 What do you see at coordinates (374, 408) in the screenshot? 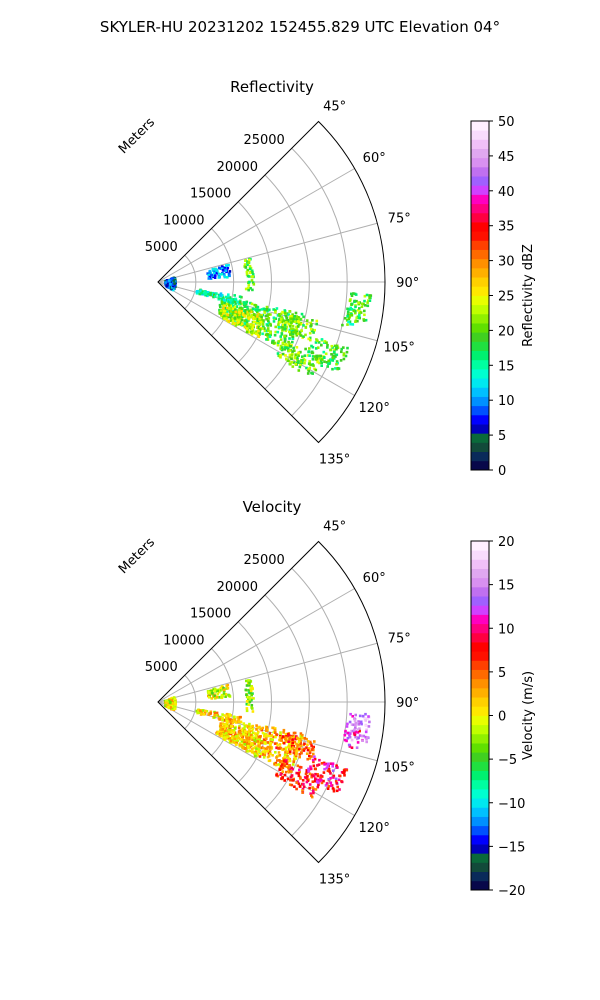
I see `theta-tick-label: 120°` at bounding box center [374, 408].